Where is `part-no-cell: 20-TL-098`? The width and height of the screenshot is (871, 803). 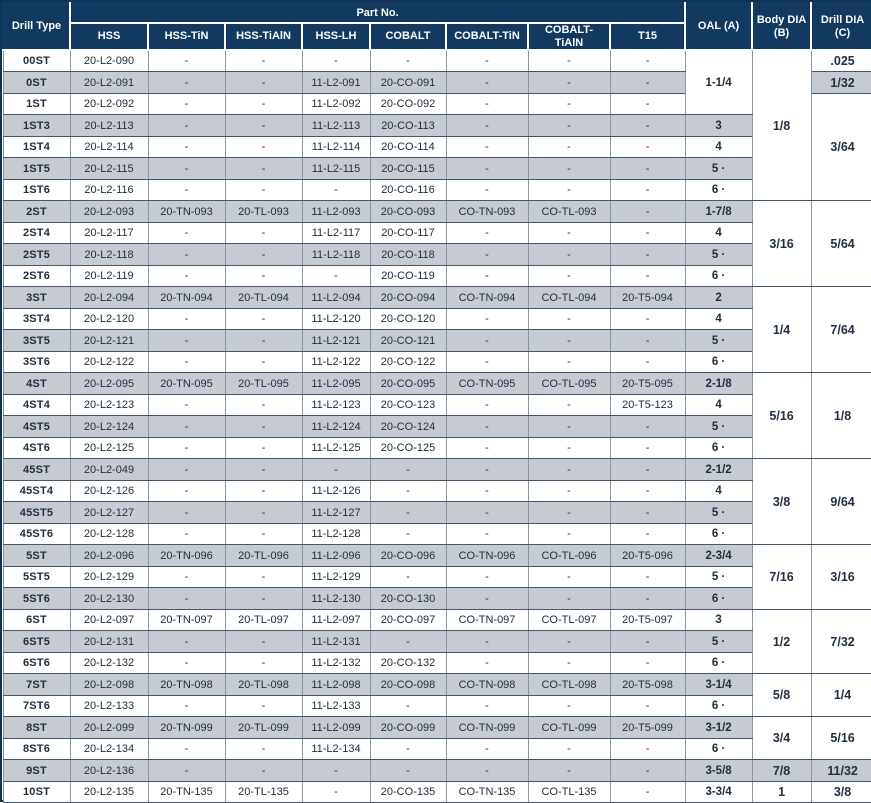 part-no-cell: 20-TL-098 is located at coordinates (263, 684).